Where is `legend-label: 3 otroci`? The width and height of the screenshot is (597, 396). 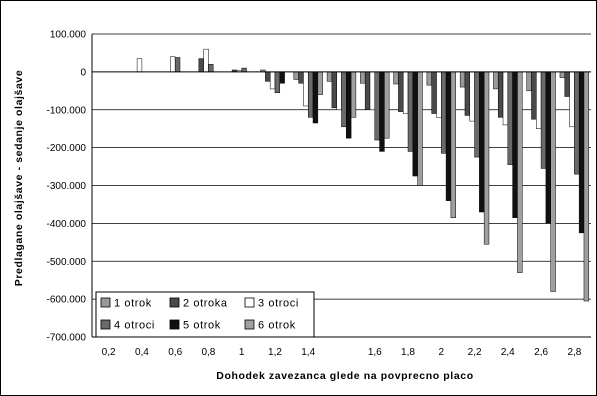 legend-label: 3 otroci is located at coordinates (278, 304).